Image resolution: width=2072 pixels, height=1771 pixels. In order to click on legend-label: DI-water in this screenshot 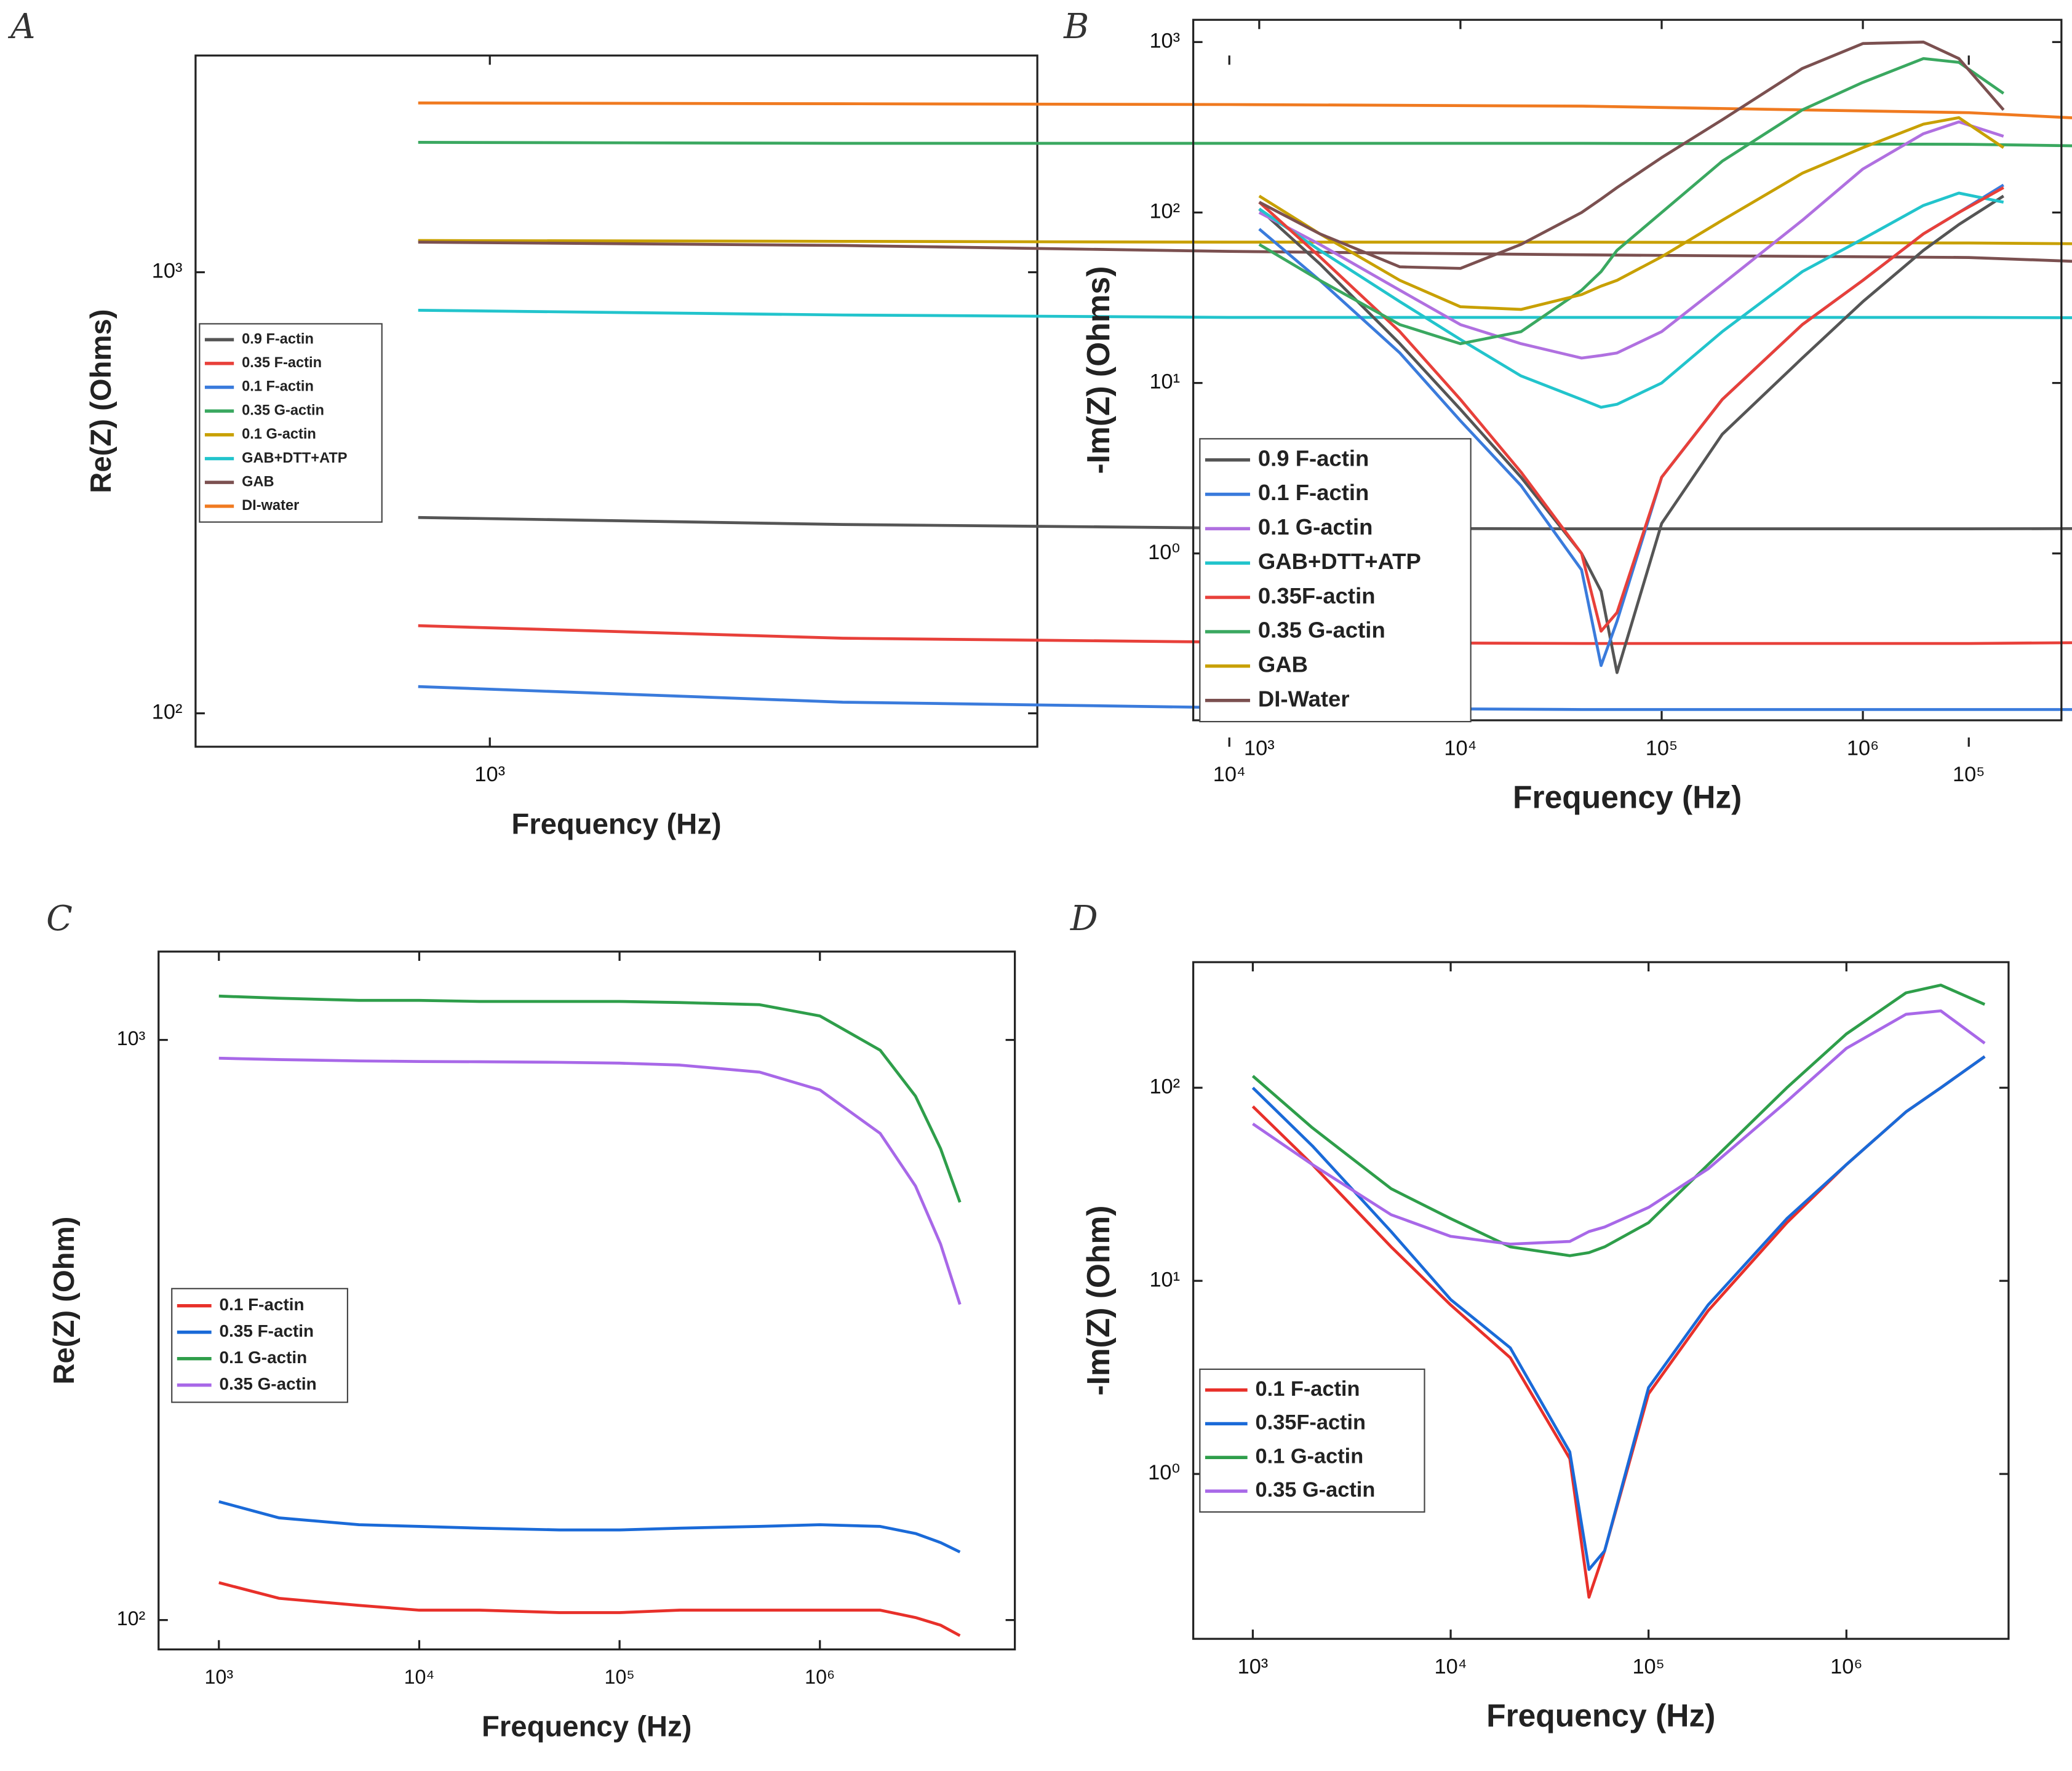, I will do `click(271, 506)`.